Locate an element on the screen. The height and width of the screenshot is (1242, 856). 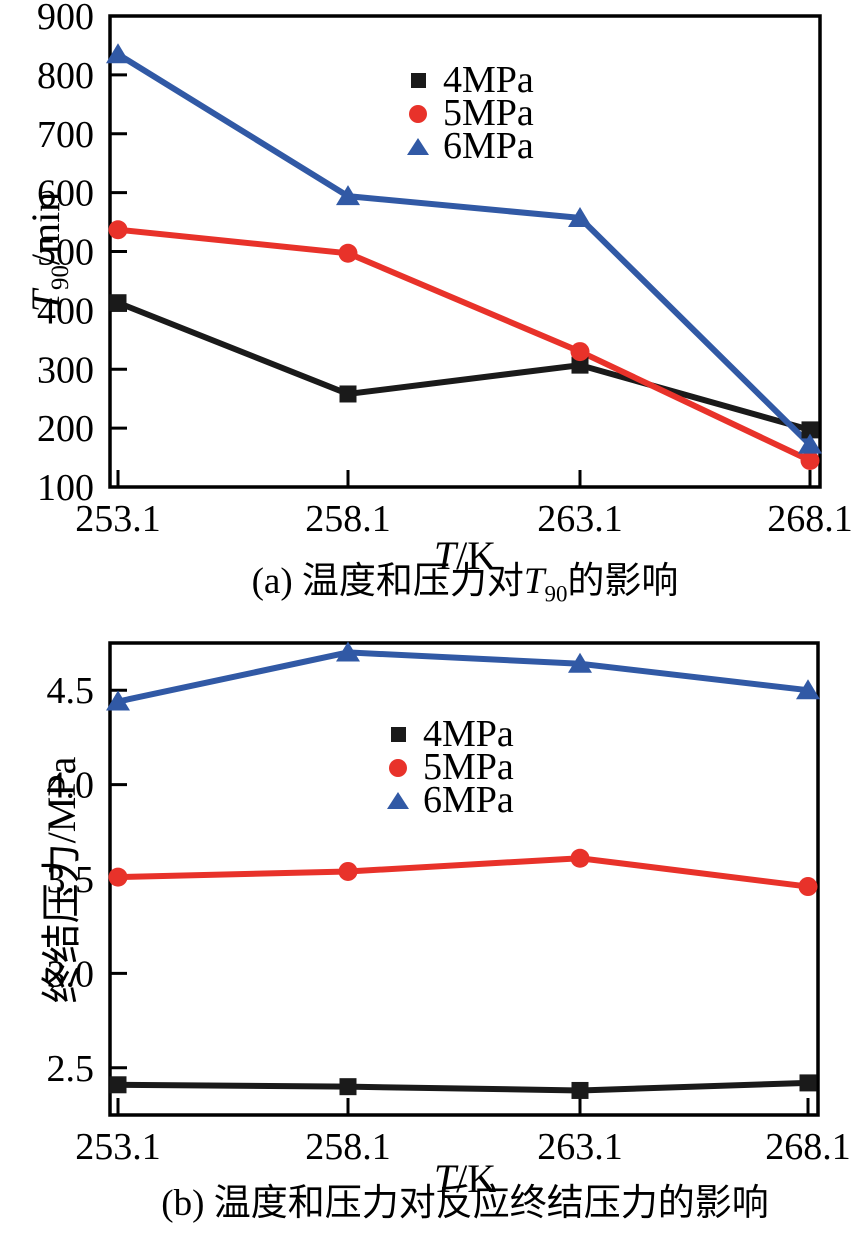
x-axis-label-a: T/K is located at coordinates (465, 556).